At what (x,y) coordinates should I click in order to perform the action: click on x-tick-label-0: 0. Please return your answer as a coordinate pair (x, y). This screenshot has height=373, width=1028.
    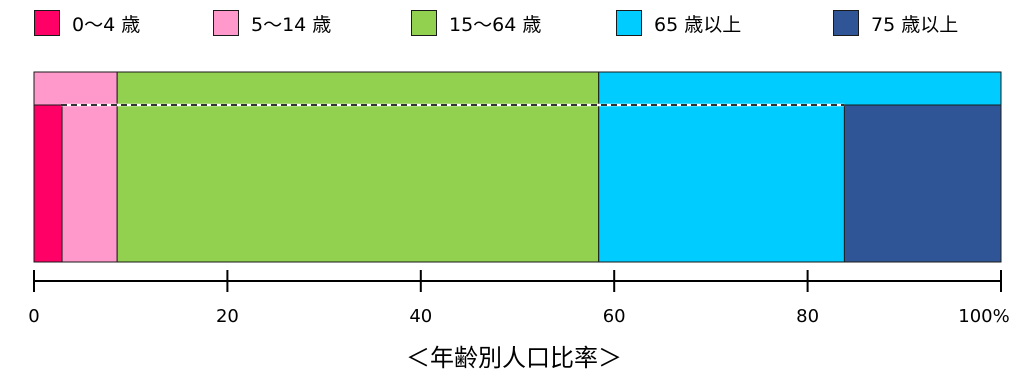
    Looking at the image, I should click on (34, 316).